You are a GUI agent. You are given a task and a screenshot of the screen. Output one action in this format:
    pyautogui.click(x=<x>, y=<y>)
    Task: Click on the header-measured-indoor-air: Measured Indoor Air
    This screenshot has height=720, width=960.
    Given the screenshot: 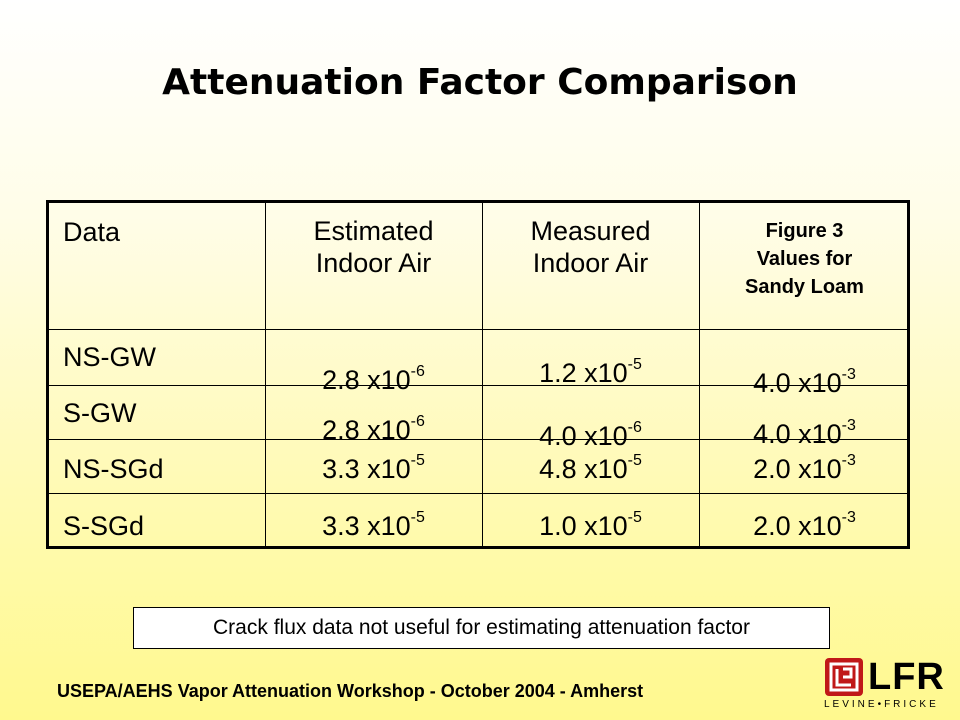 What is the action you would take?
    pyautogui.click(x=590, y=247)
    